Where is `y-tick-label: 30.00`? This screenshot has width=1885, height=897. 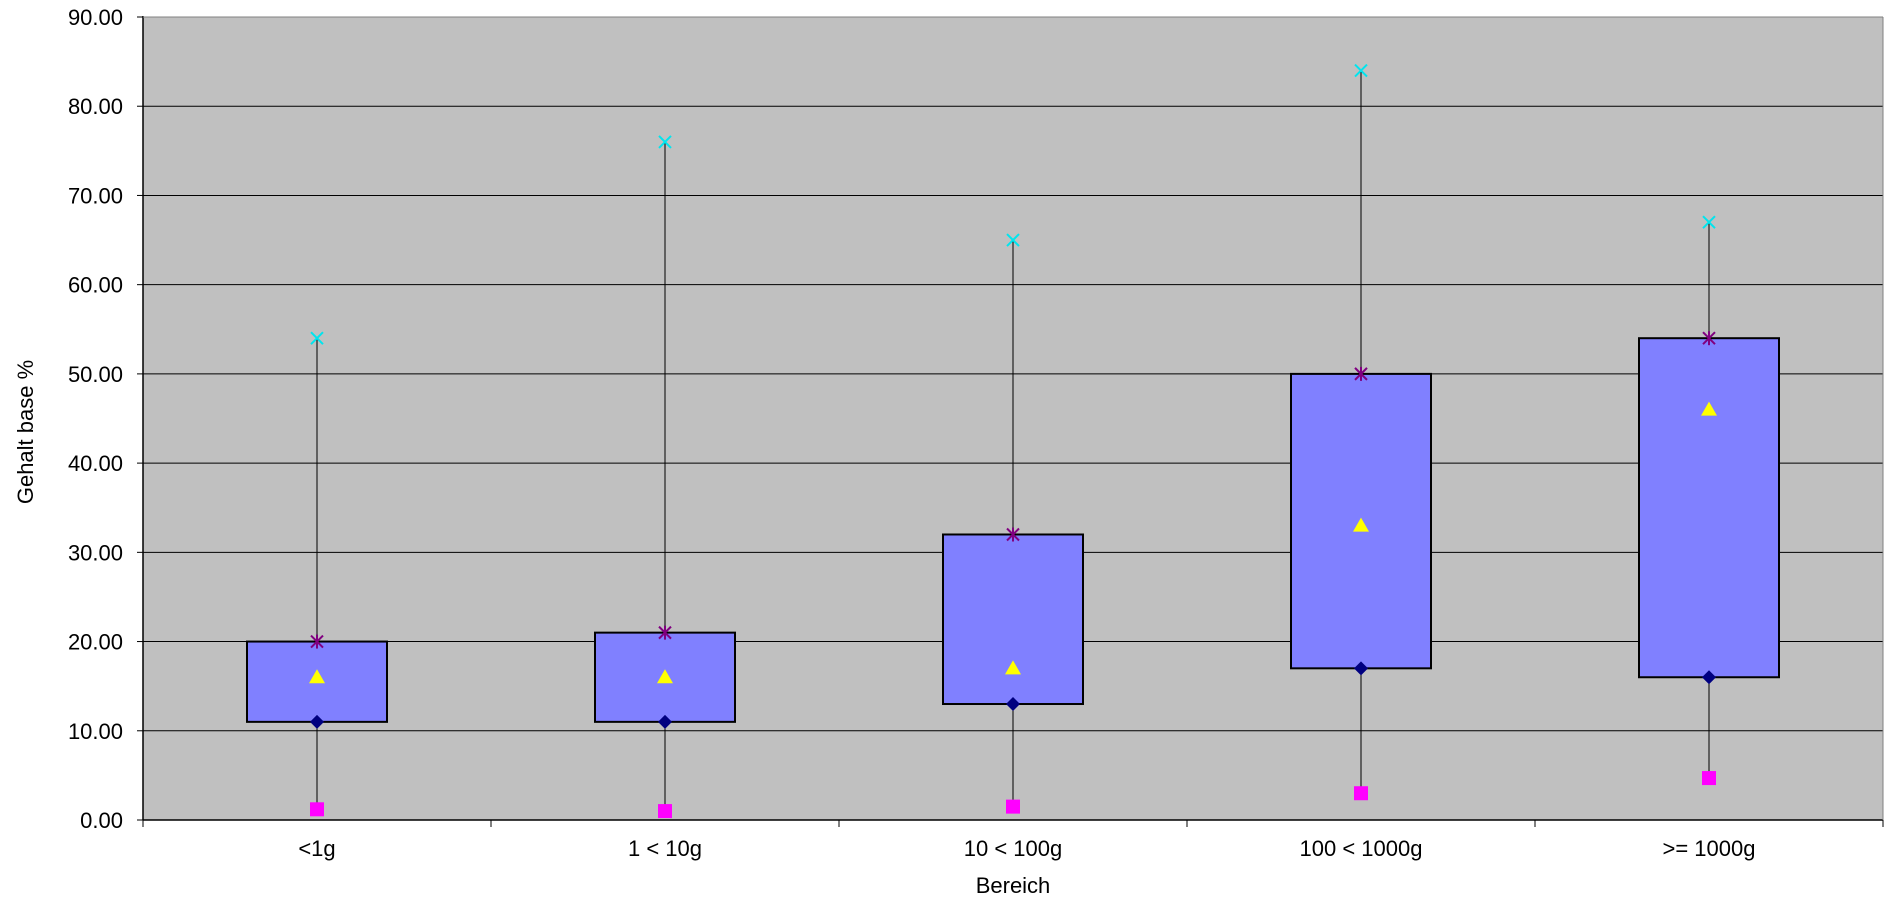
y-tick-label: 30.00 is located at coordinates (95, 552).